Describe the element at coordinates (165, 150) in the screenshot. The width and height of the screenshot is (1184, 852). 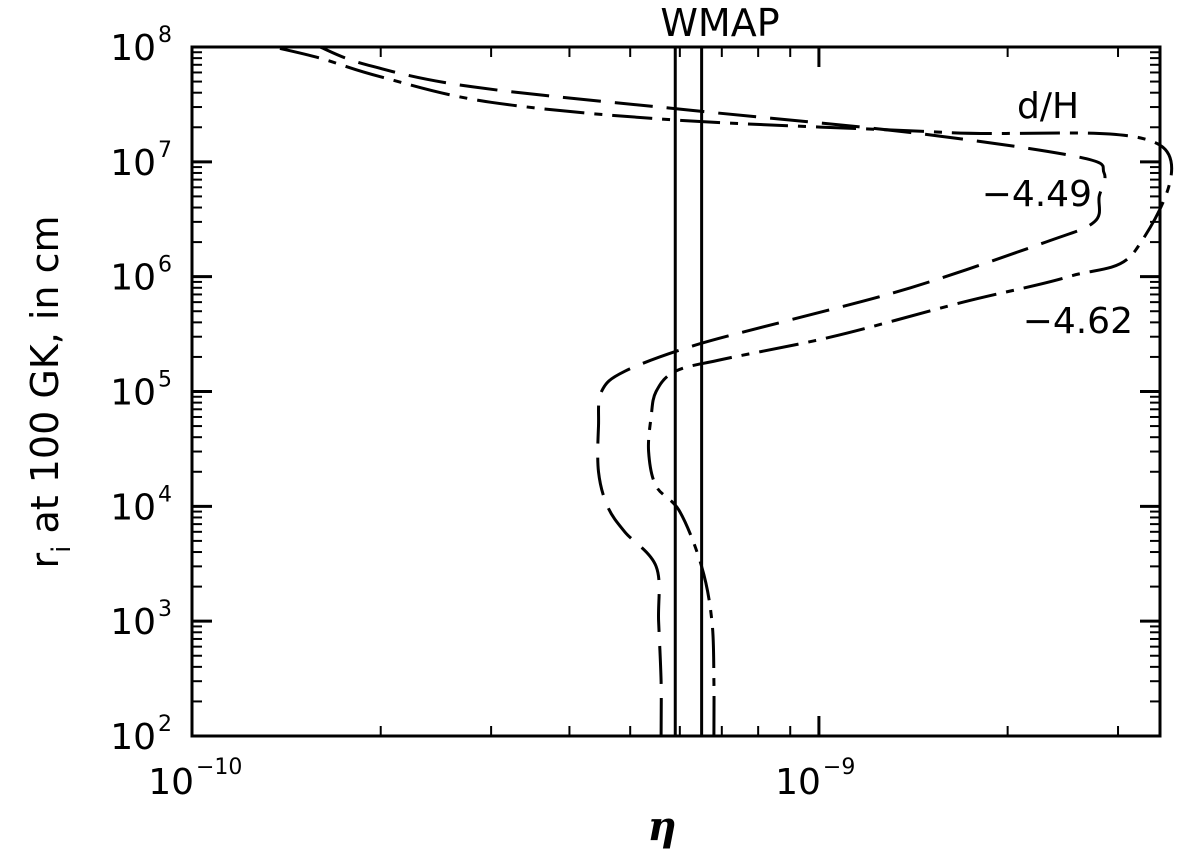
I see `y-tick-exponent: 7` at that location.